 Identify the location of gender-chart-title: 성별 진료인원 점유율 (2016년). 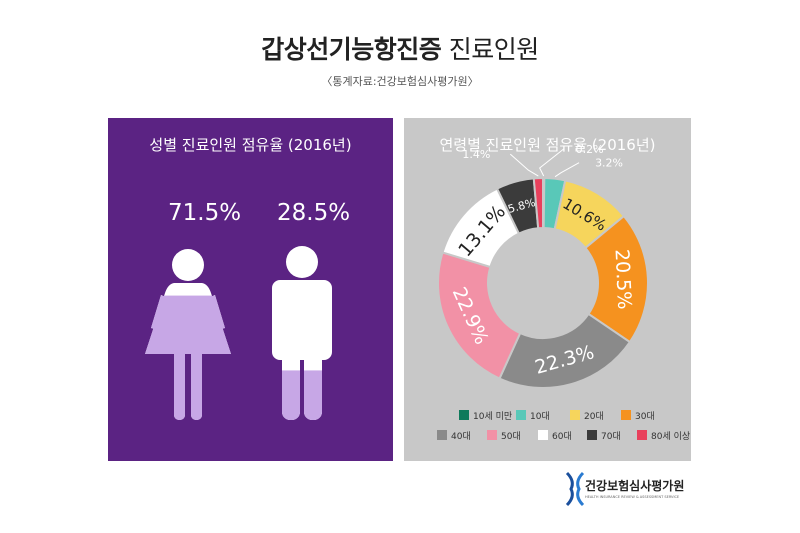
(250, 145).